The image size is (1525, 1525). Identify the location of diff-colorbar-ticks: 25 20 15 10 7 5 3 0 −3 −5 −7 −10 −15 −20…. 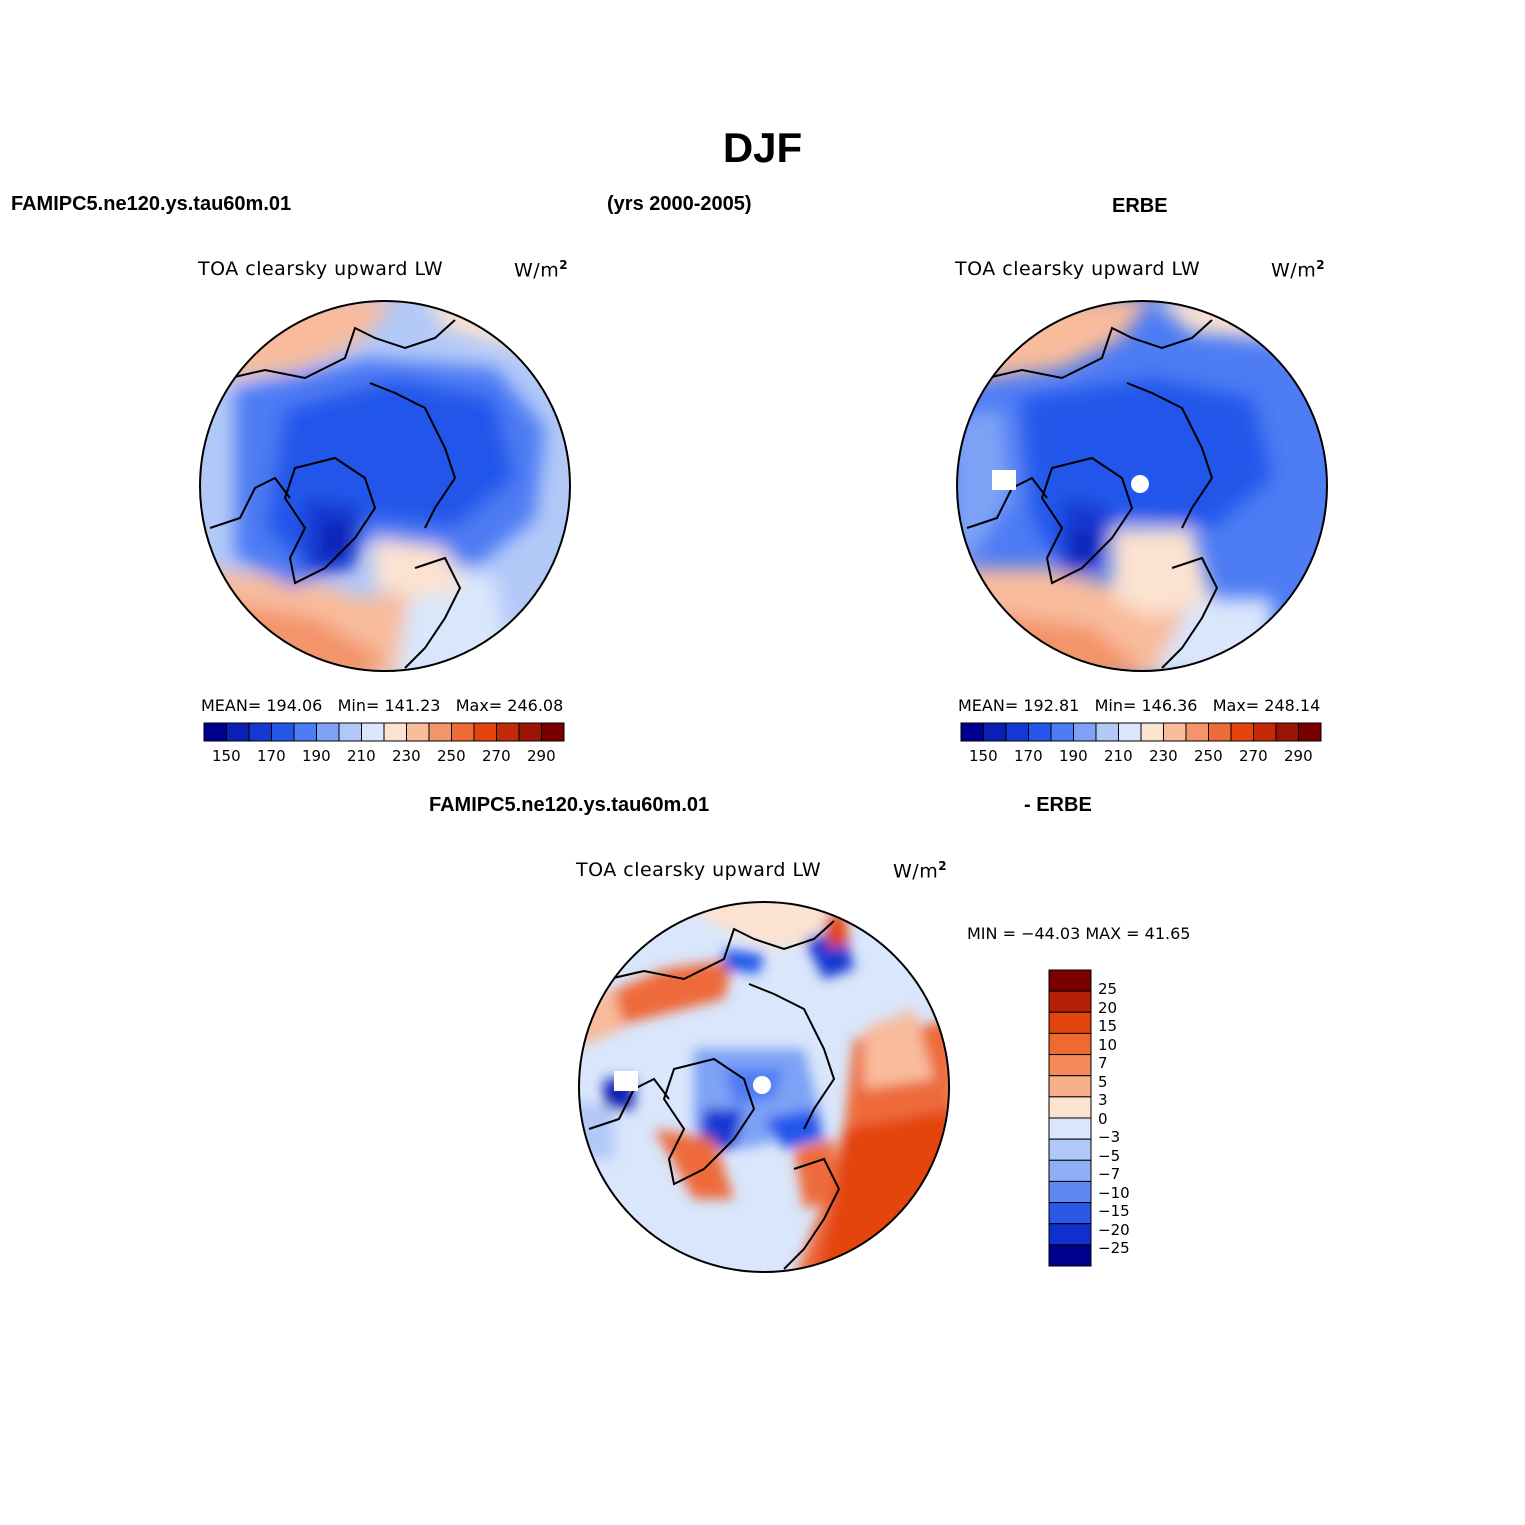
(1128, 1119).